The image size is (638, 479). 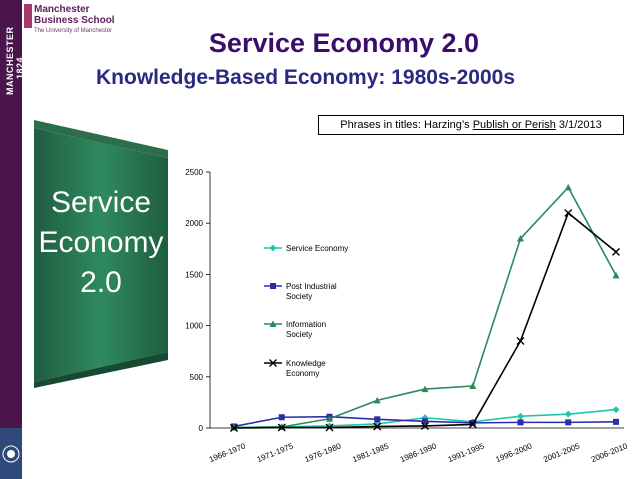 What do you see at coordinates (344, 43) in the screenshot?
I see `slide-title: Service Economy 2.0` at bounding box center [344, 43].